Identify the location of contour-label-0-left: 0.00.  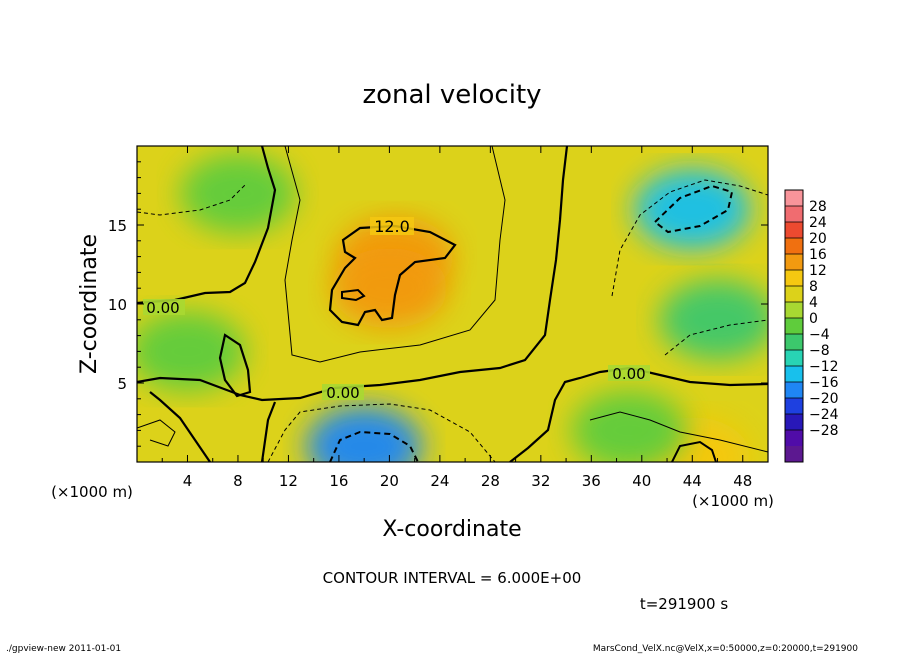
(162, 308).